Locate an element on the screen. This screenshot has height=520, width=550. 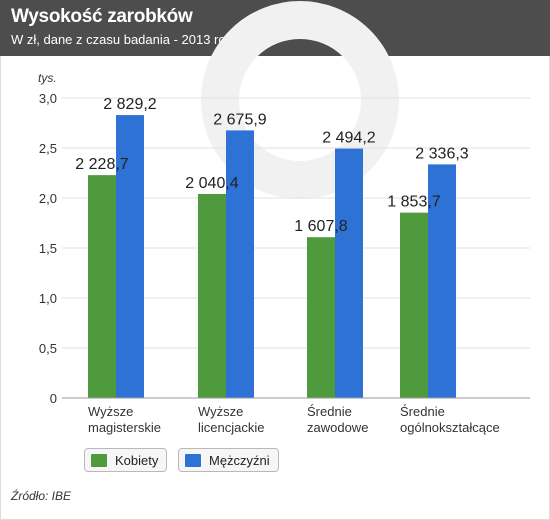
data-label: 1 607,8 is located at coordinates (320, 226).